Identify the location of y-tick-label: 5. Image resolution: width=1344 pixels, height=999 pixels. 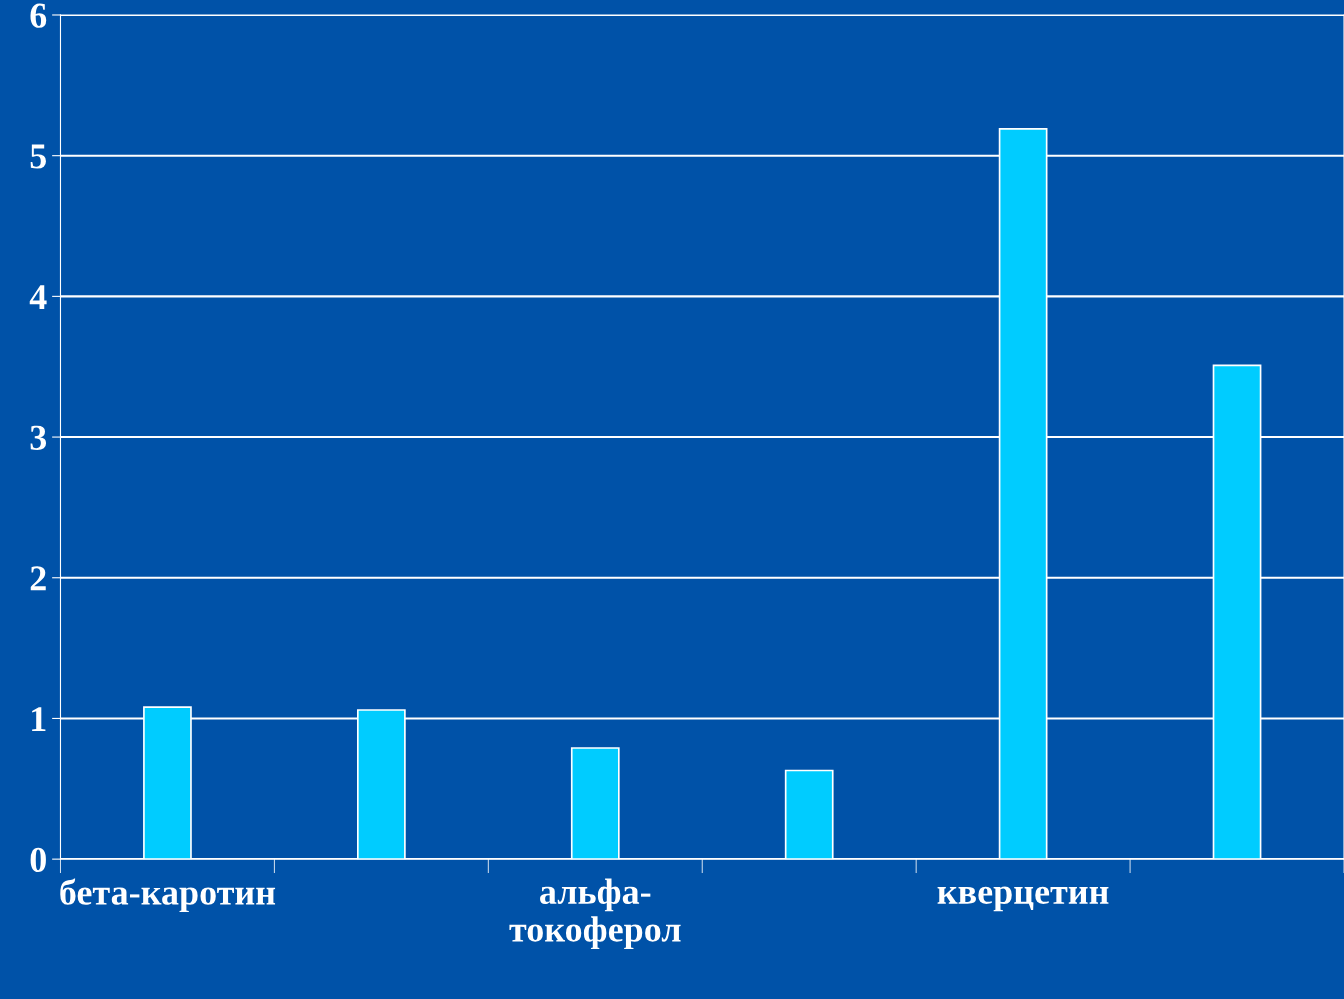
(38, 156).